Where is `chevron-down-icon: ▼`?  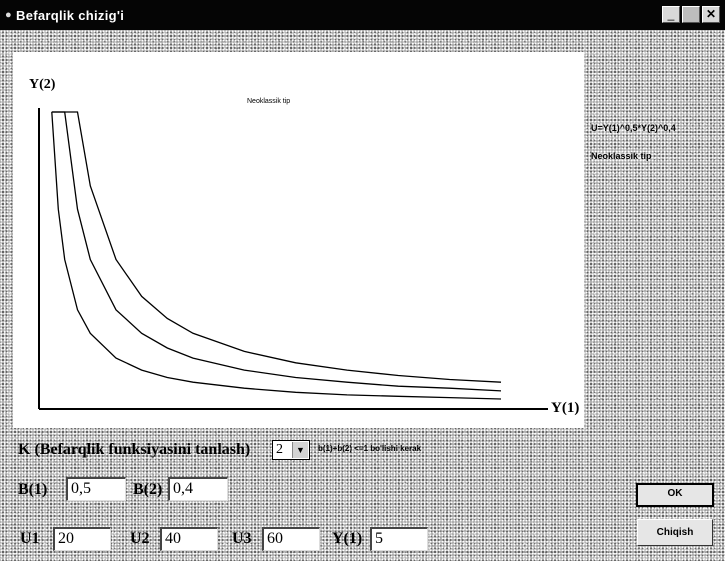 chevron-down-icon: ▼ is located at coordinates (300, 450).